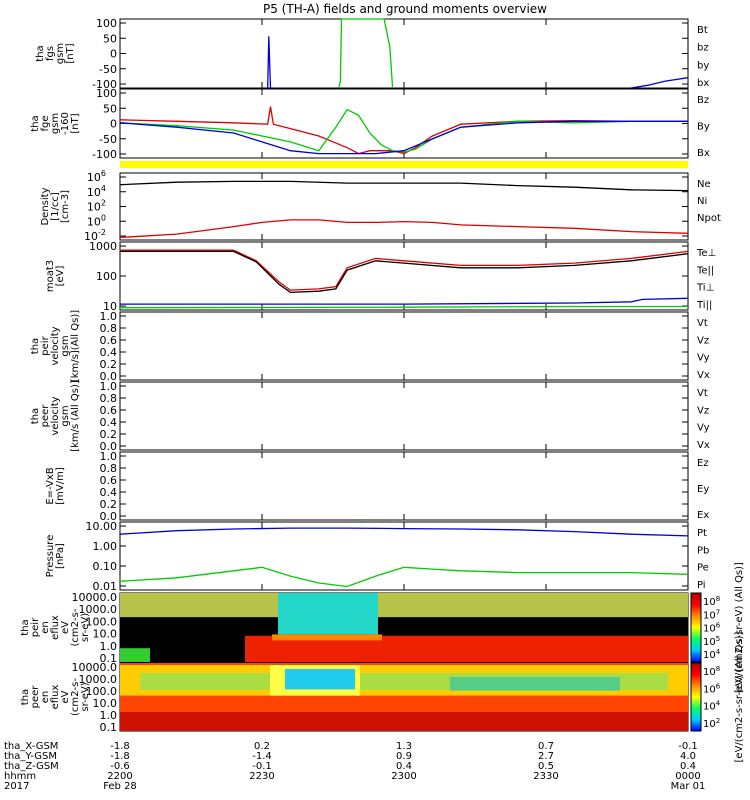 Image resolution: width=750 pixels, height=800 pixels. What do you see at coordinates (35, 627) in the screenshot?
I see `ylabel: peir` at bounding box center [35, 627].